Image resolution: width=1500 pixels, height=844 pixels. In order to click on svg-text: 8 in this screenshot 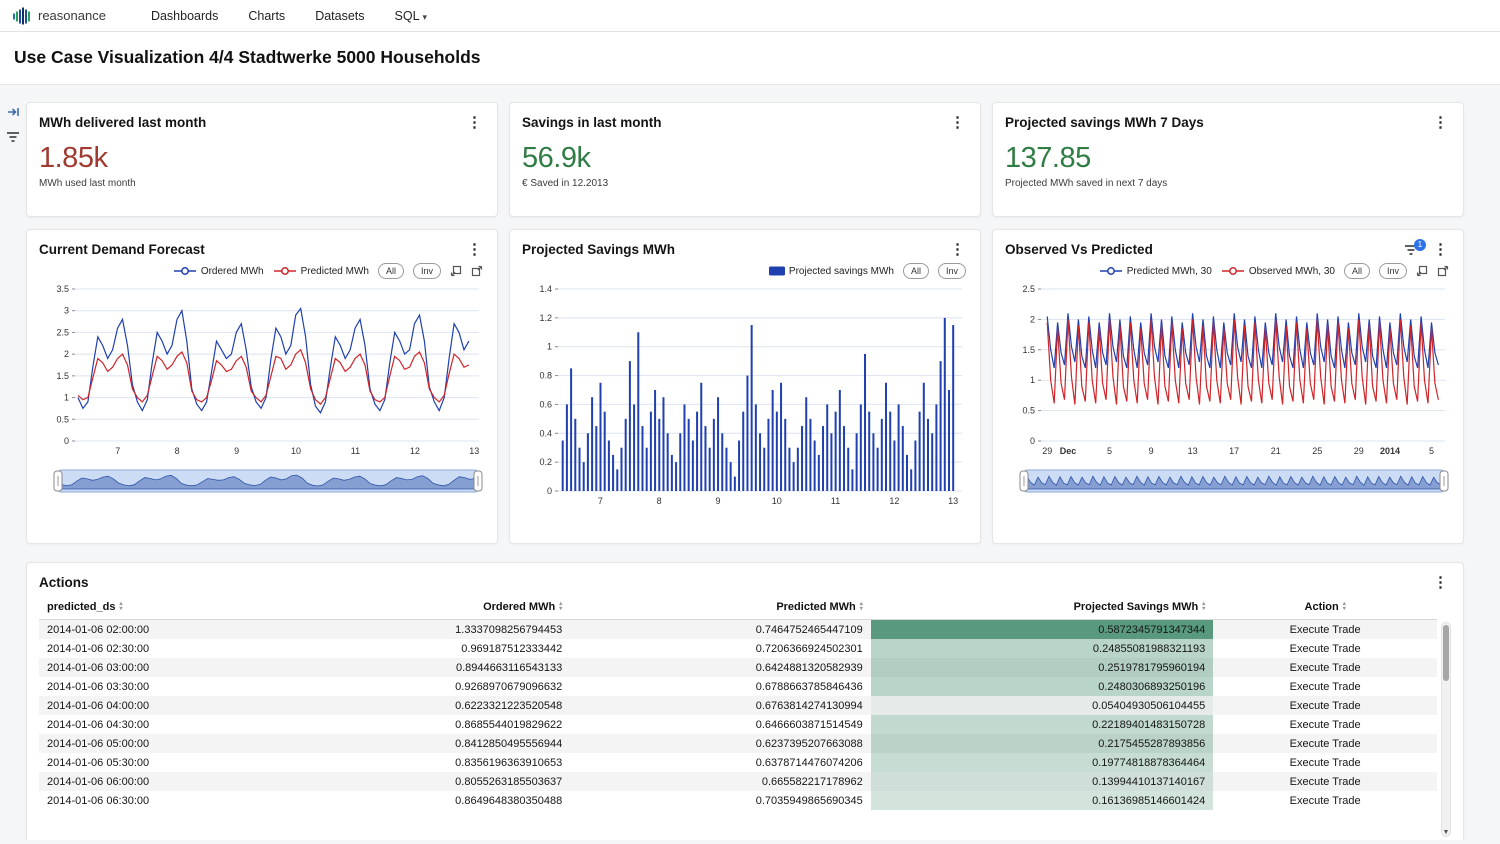, I will do `click(177, 451)`.